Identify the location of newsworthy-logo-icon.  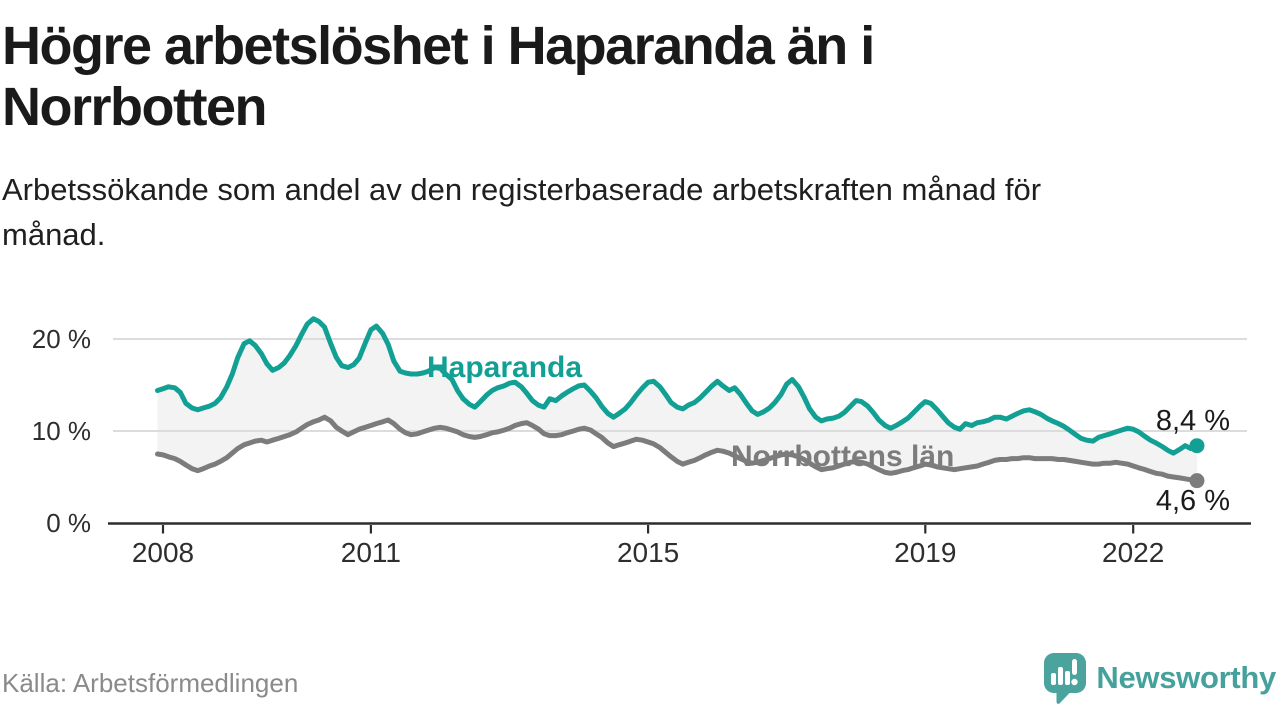
(1065, 678).